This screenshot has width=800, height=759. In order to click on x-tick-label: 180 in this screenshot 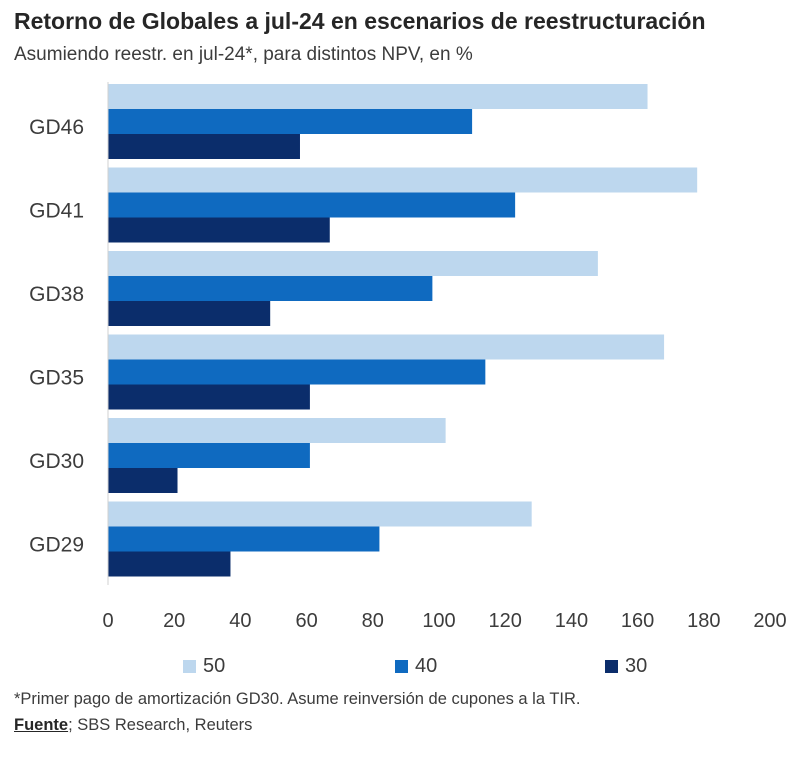, I will do `click(703, 621)`.